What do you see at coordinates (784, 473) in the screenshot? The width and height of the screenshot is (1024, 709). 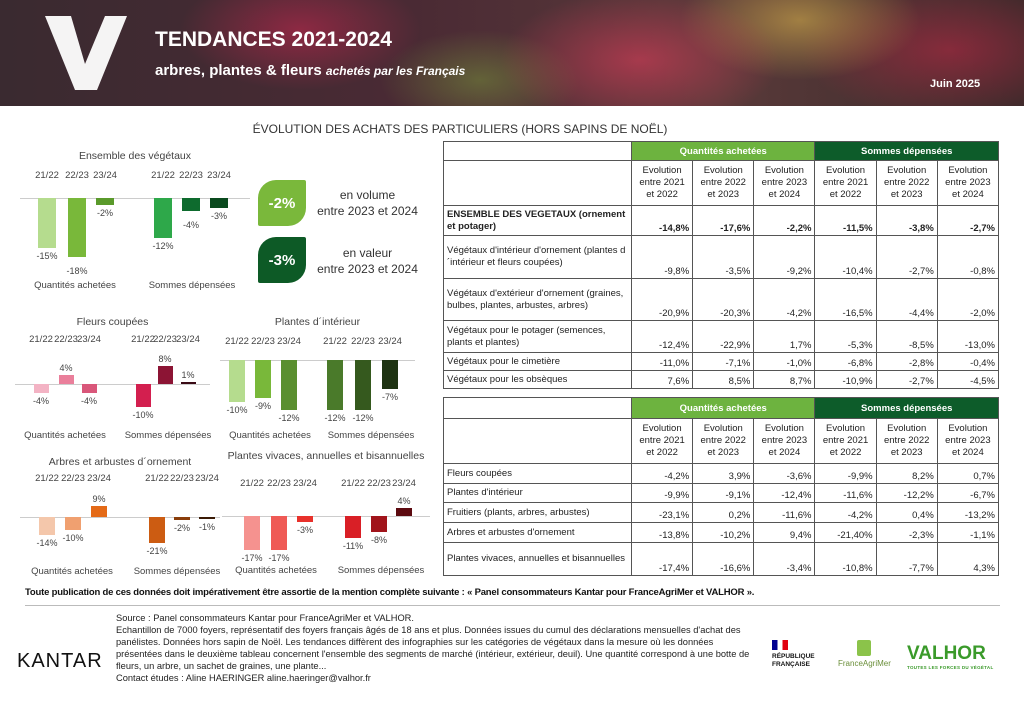 I see `cell-value: -3,6%` at bounding box center [784, 473].